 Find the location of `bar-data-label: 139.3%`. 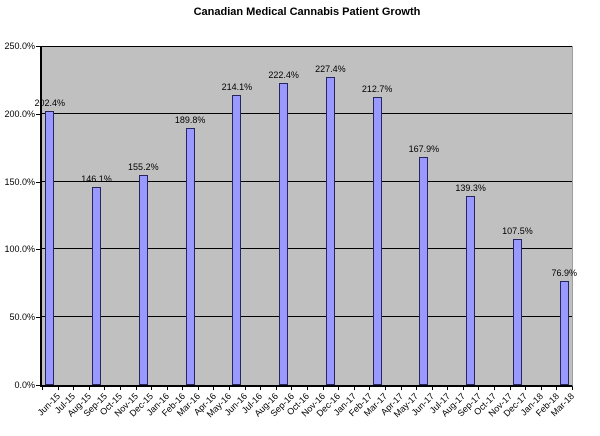

bar-data-label: 139.3% is located at coordinates (470, 188).